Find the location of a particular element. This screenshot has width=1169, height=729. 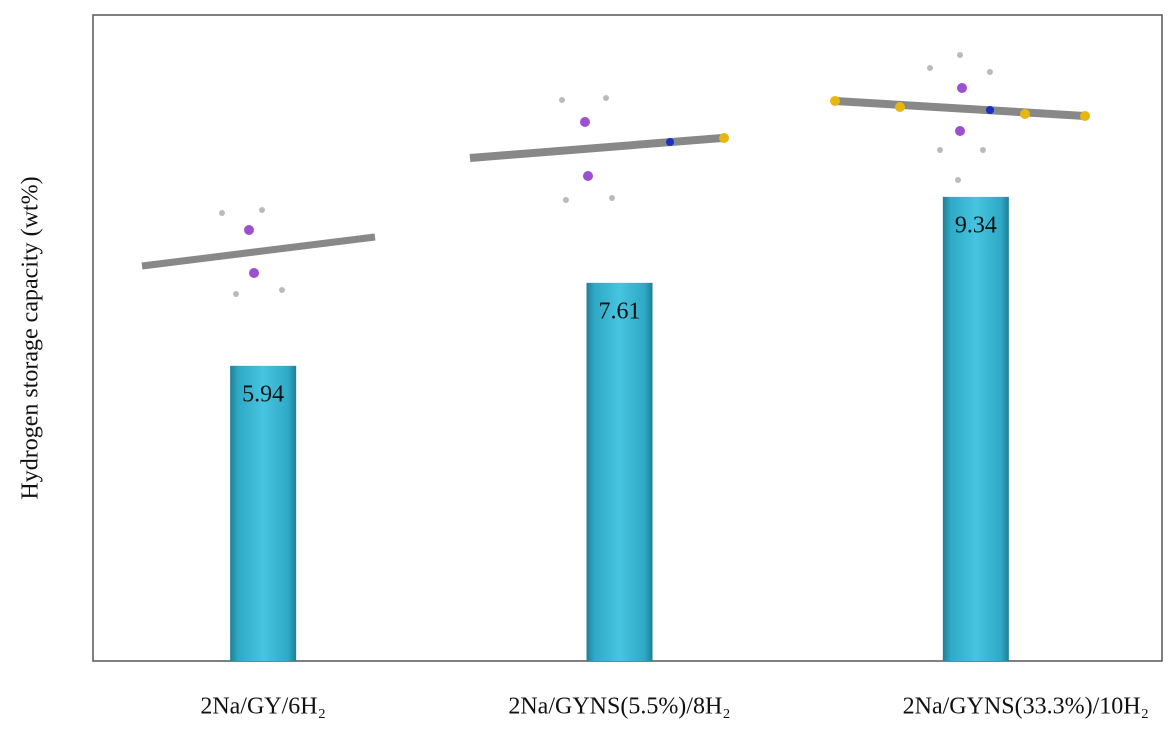

y-axis-label: Hydrogen storage capacity (wt%) is located at coordinates (31, 337).